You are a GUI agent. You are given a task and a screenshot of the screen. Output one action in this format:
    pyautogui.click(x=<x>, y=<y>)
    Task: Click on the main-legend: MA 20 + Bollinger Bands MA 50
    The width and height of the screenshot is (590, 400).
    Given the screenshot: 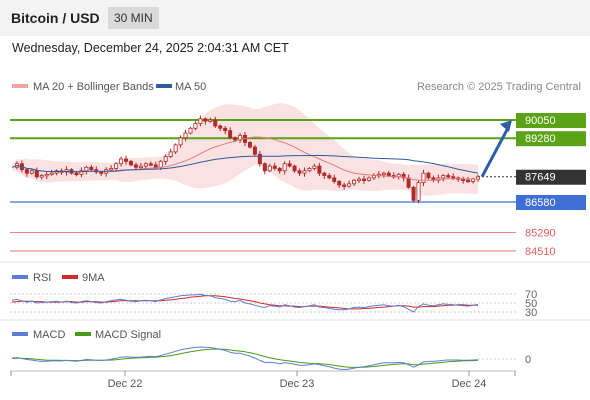 What is the action you would take?
    pyautogui.click(x=109, y=87)
    